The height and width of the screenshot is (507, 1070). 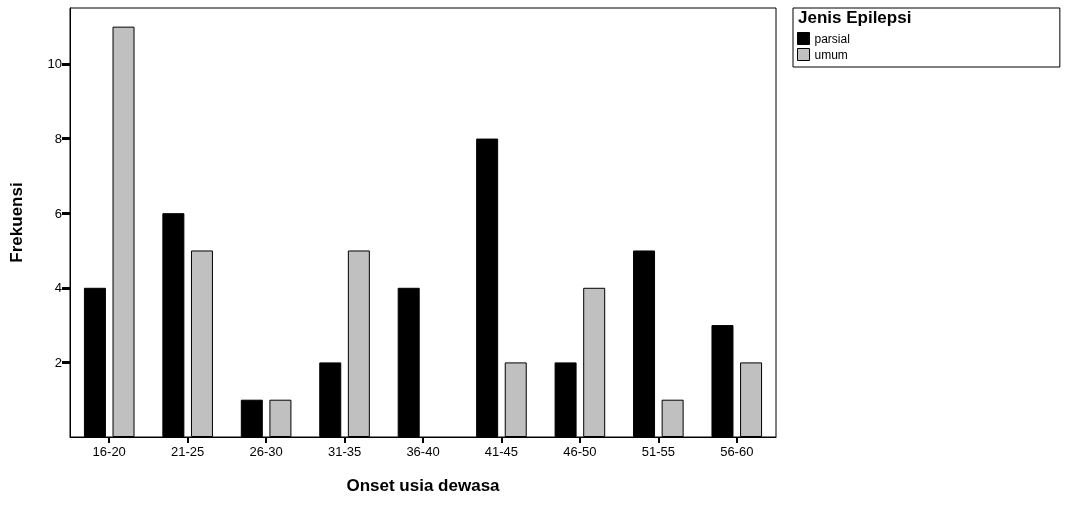 What do you see at coordinates (832, 38) in the screenshot?
I see `legend-label: parsial` at bounding box center [832, 38].